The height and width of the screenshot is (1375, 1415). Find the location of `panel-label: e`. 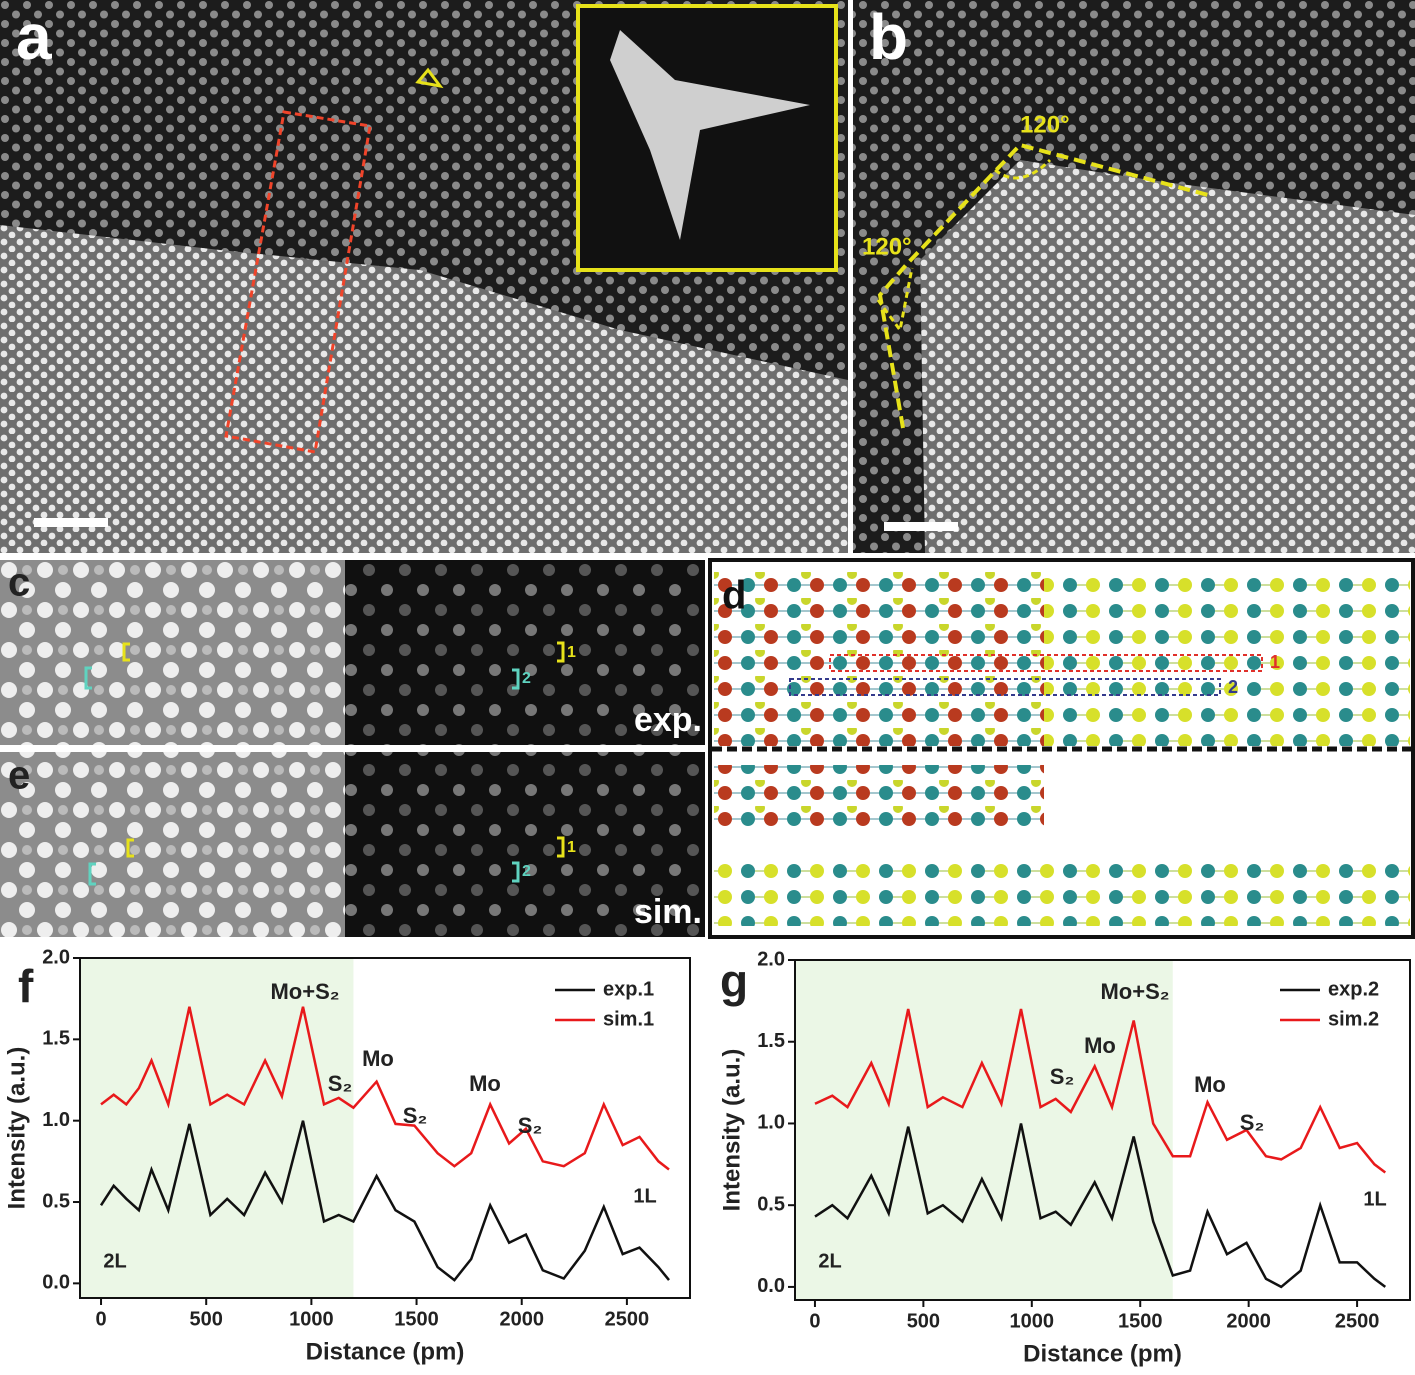

panel-label: e is located at coordinates (19, 776).